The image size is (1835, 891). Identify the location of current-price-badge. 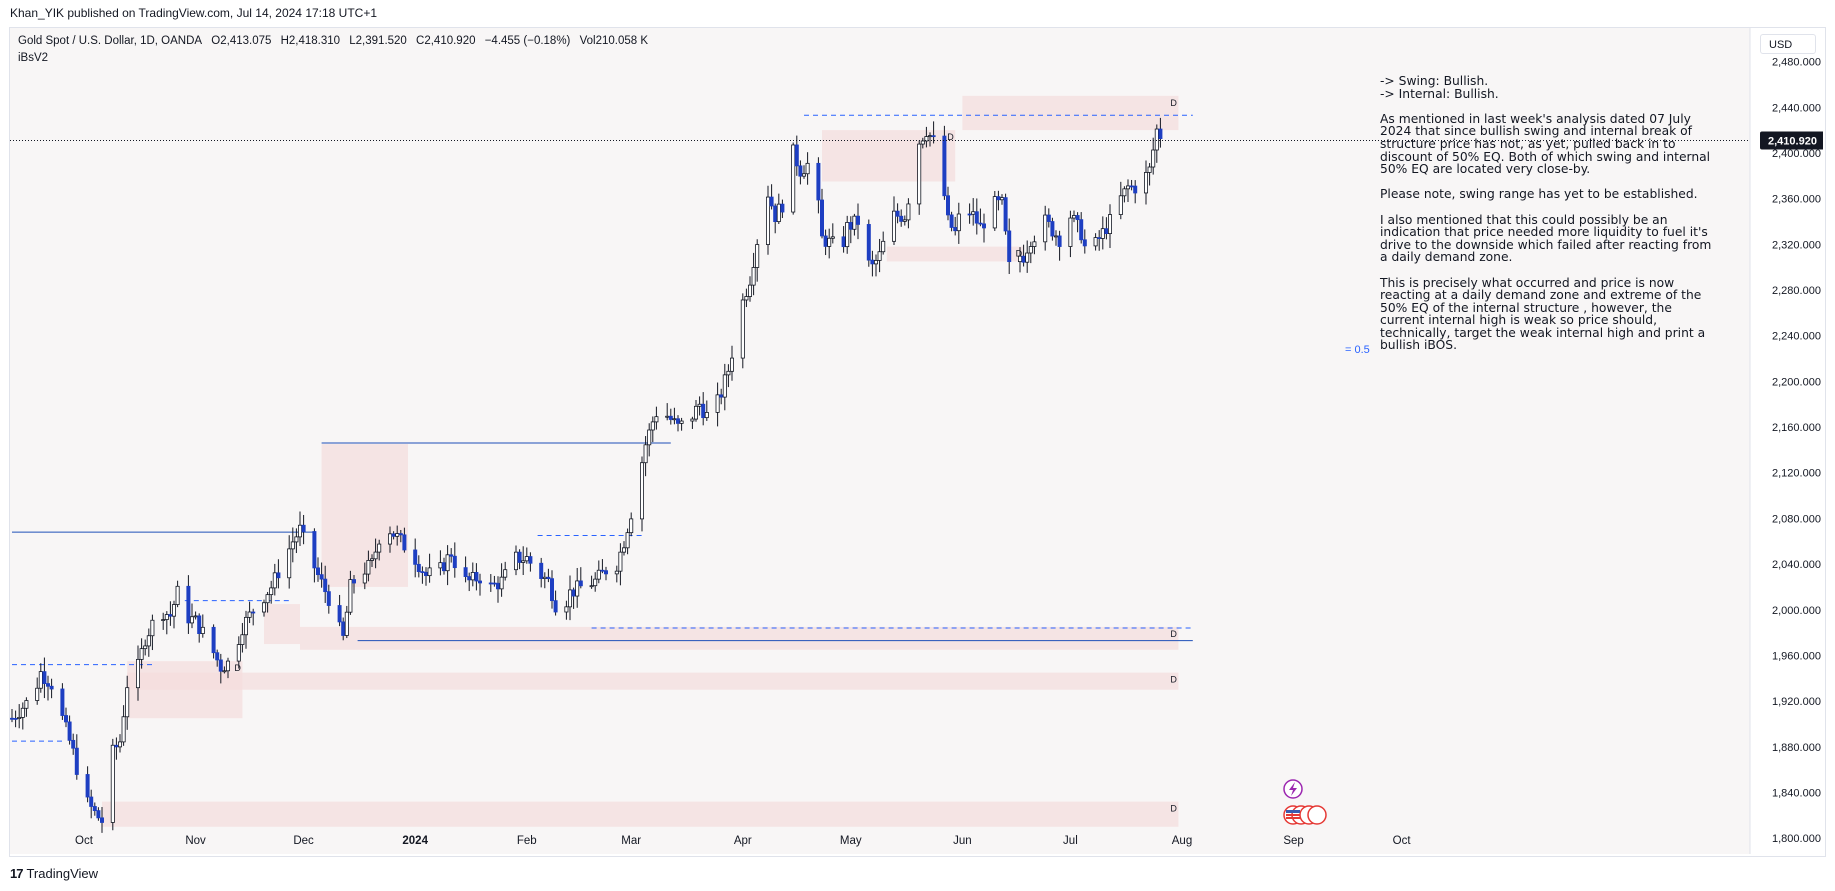
(1791, 140).